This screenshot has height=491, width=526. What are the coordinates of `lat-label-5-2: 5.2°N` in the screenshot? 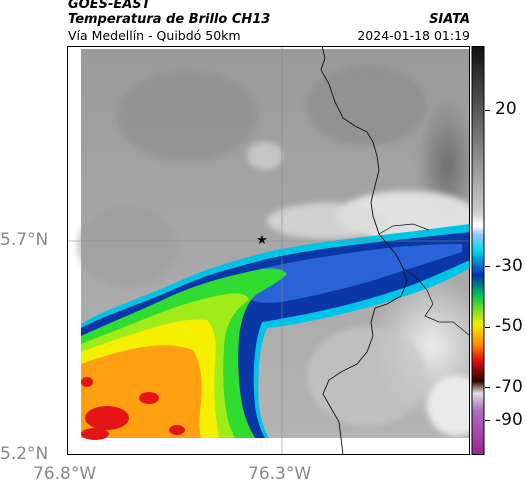 It's located at (24, 454).